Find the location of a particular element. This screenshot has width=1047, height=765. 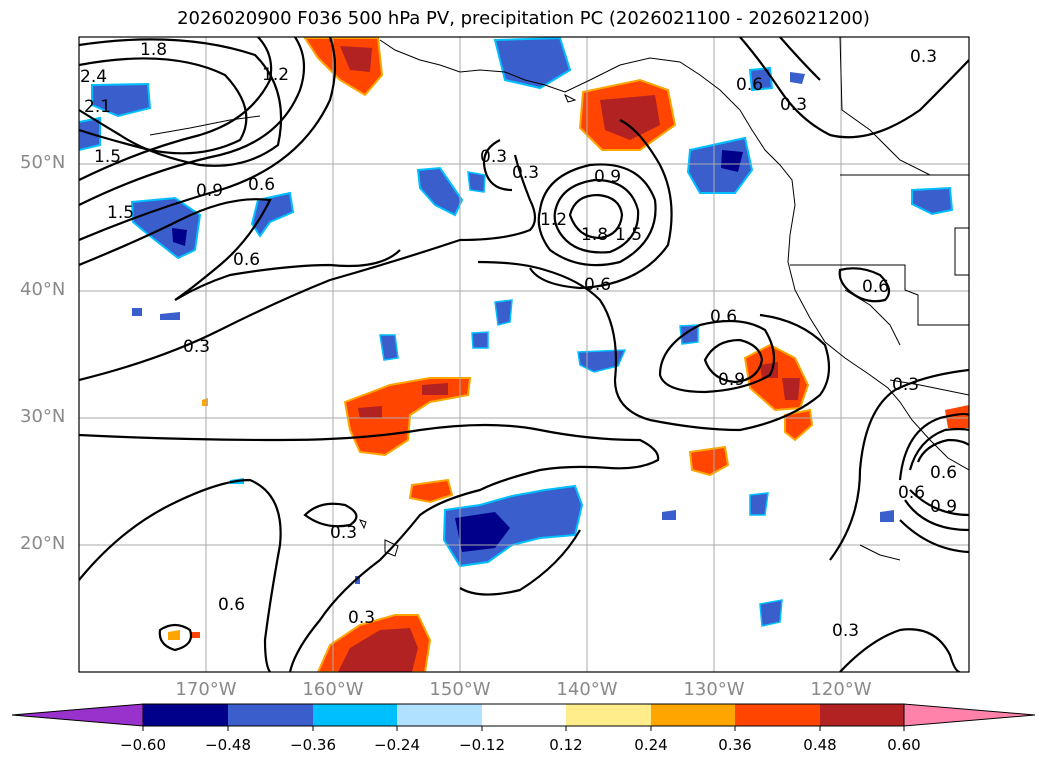

lat-label-30n: 30°N is located at coordinates (43, 416).